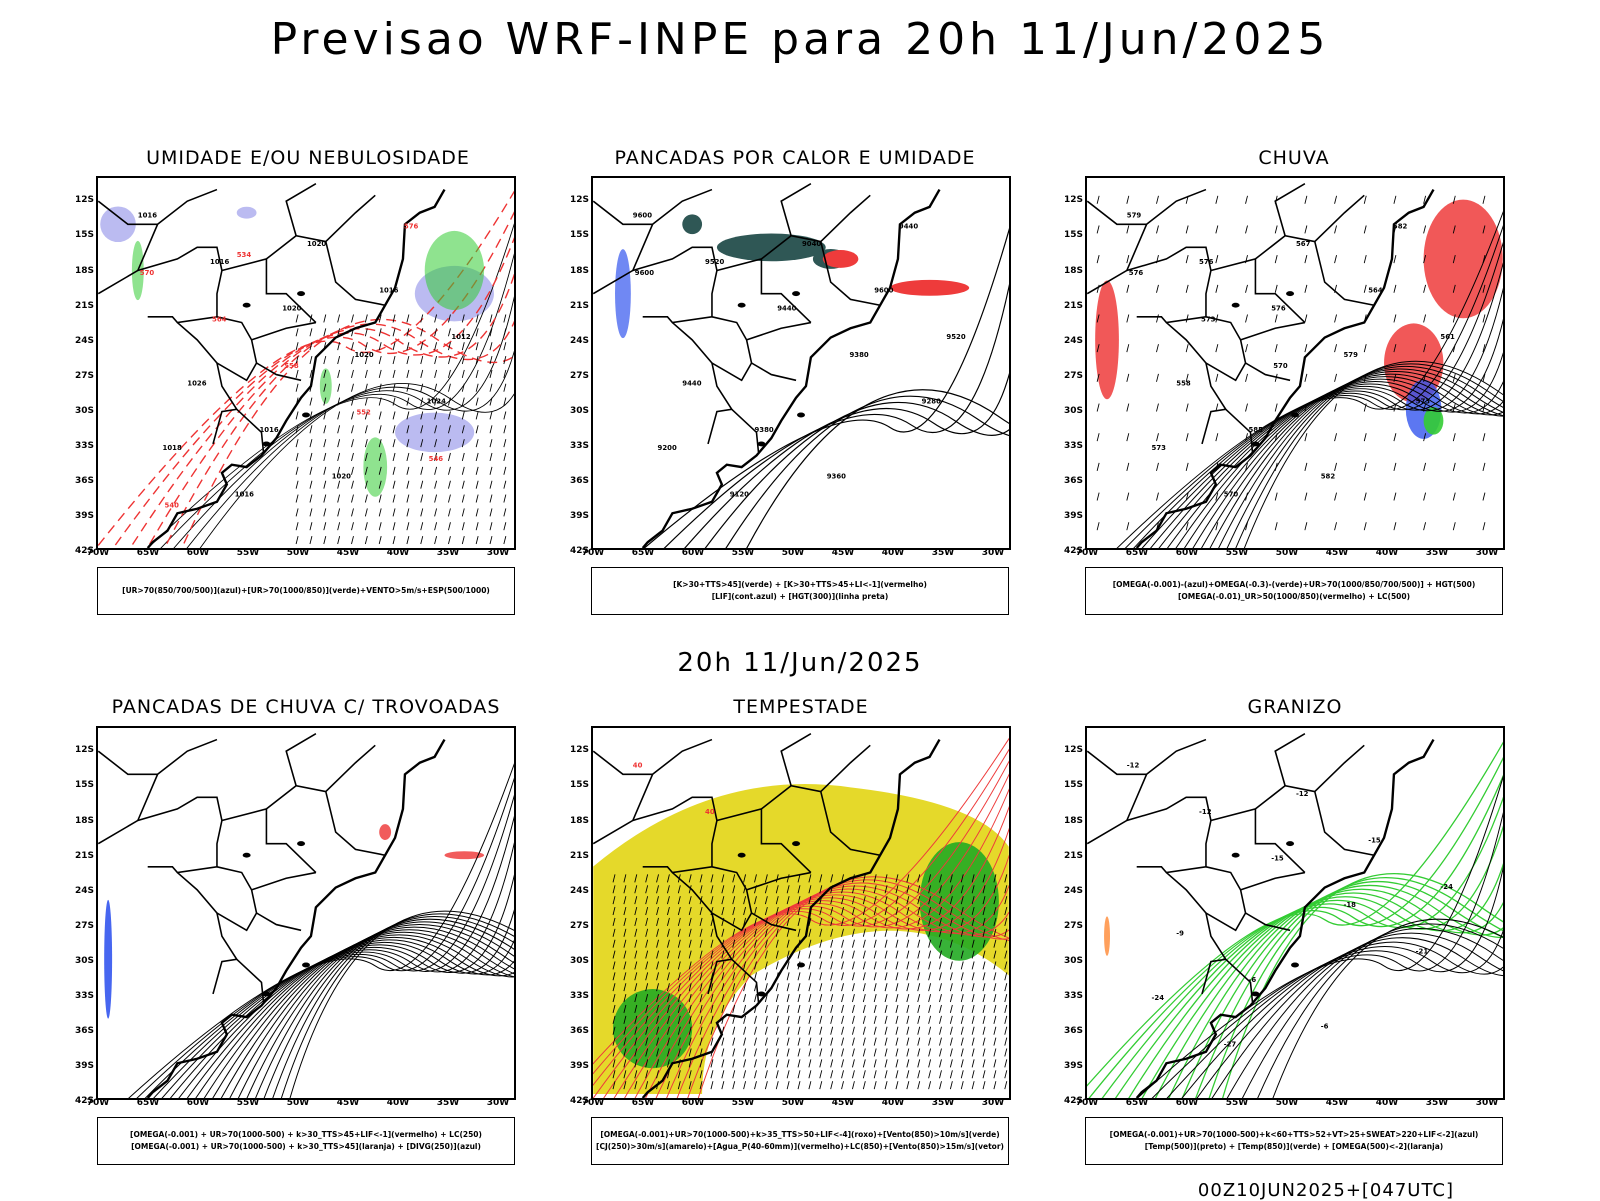 The width and height of the screenshot is (1600, 1201). What do you see at coordinates (667, 448) in the screenshot?
I see `contour-label: 9200` at bounding box center [667, 448].